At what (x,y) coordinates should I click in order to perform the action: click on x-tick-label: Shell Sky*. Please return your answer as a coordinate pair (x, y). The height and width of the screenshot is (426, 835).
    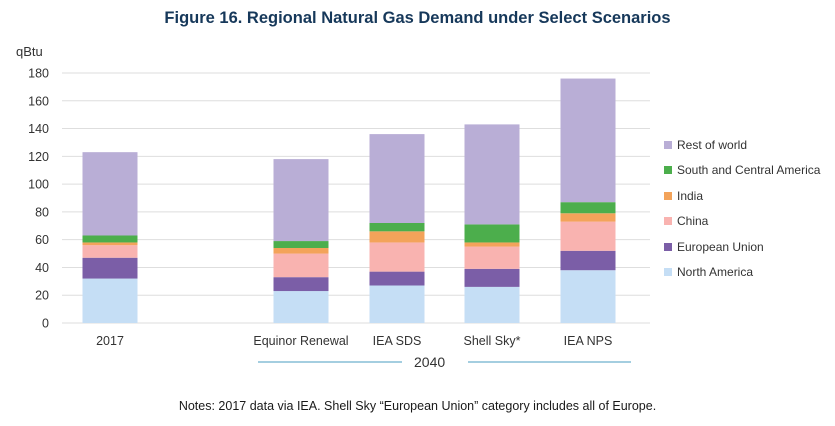
    Looking at the image, I should click on (492, 341).